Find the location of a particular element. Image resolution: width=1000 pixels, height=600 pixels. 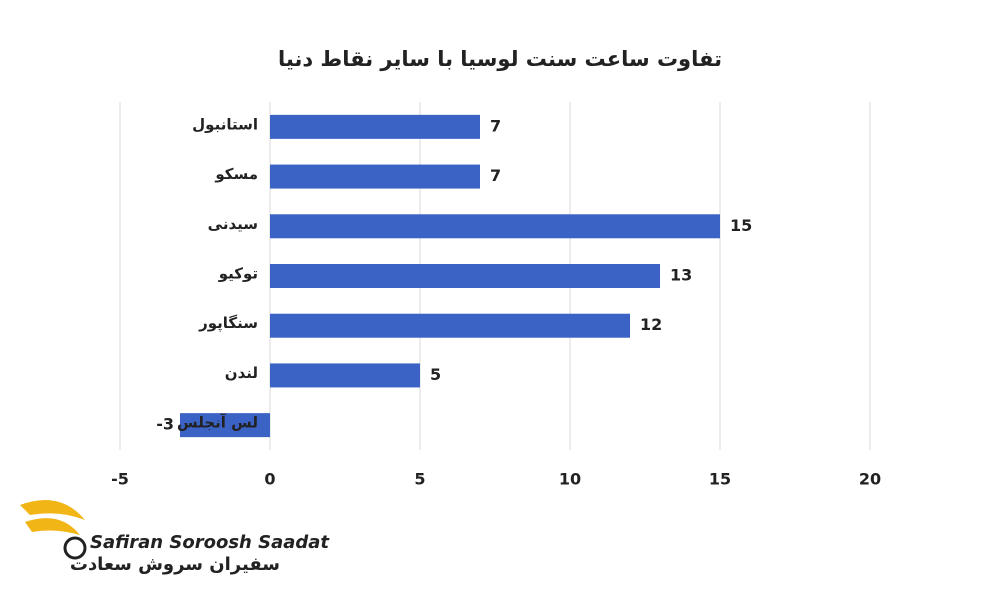

logo-wing is located at coordinates (52, 517).